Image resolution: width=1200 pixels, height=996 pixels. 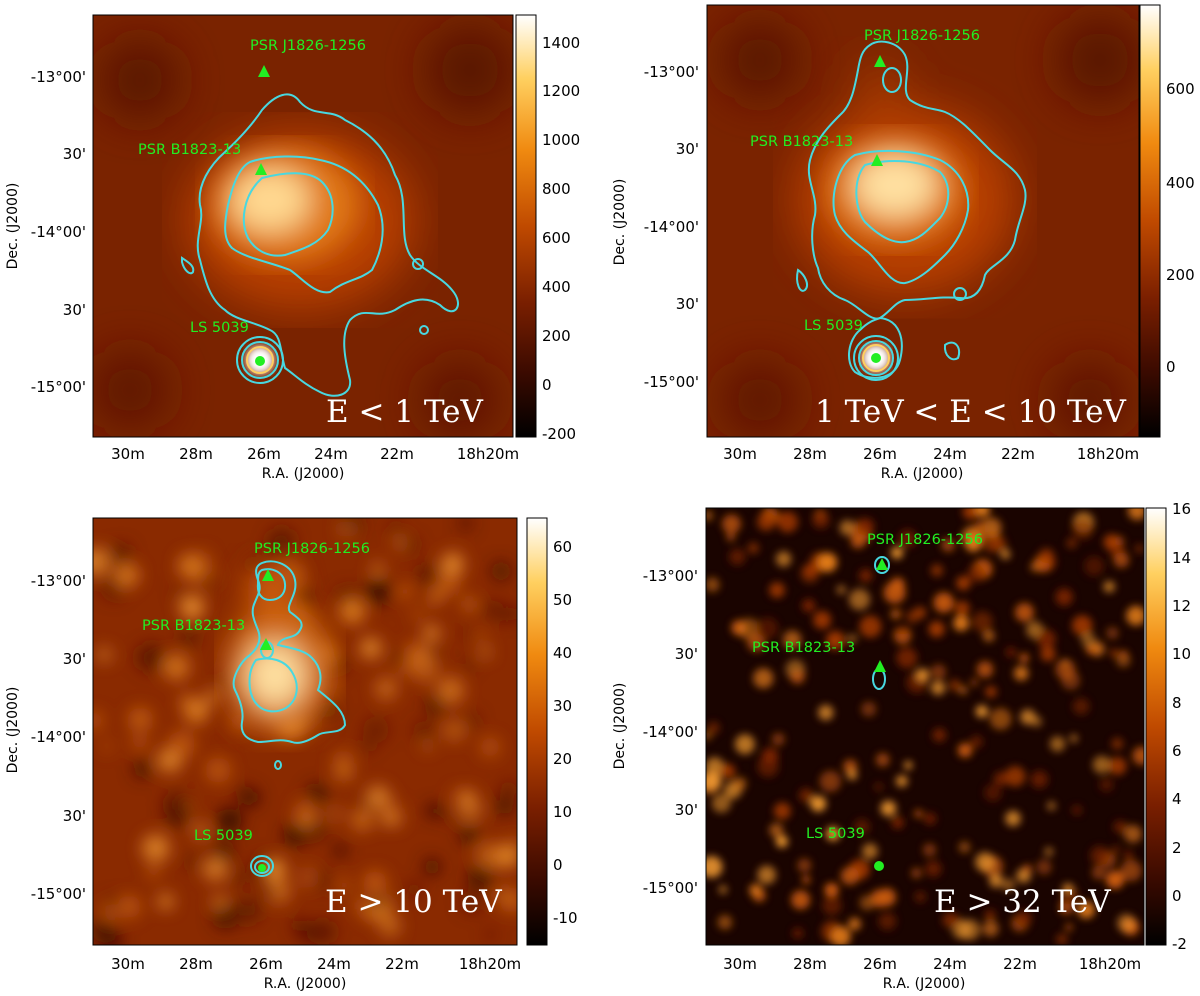 What do you see at coordinates (1177, 751) in the screenshot?
I see `cbar-tick: 6` at bounding box center [1177, 751].